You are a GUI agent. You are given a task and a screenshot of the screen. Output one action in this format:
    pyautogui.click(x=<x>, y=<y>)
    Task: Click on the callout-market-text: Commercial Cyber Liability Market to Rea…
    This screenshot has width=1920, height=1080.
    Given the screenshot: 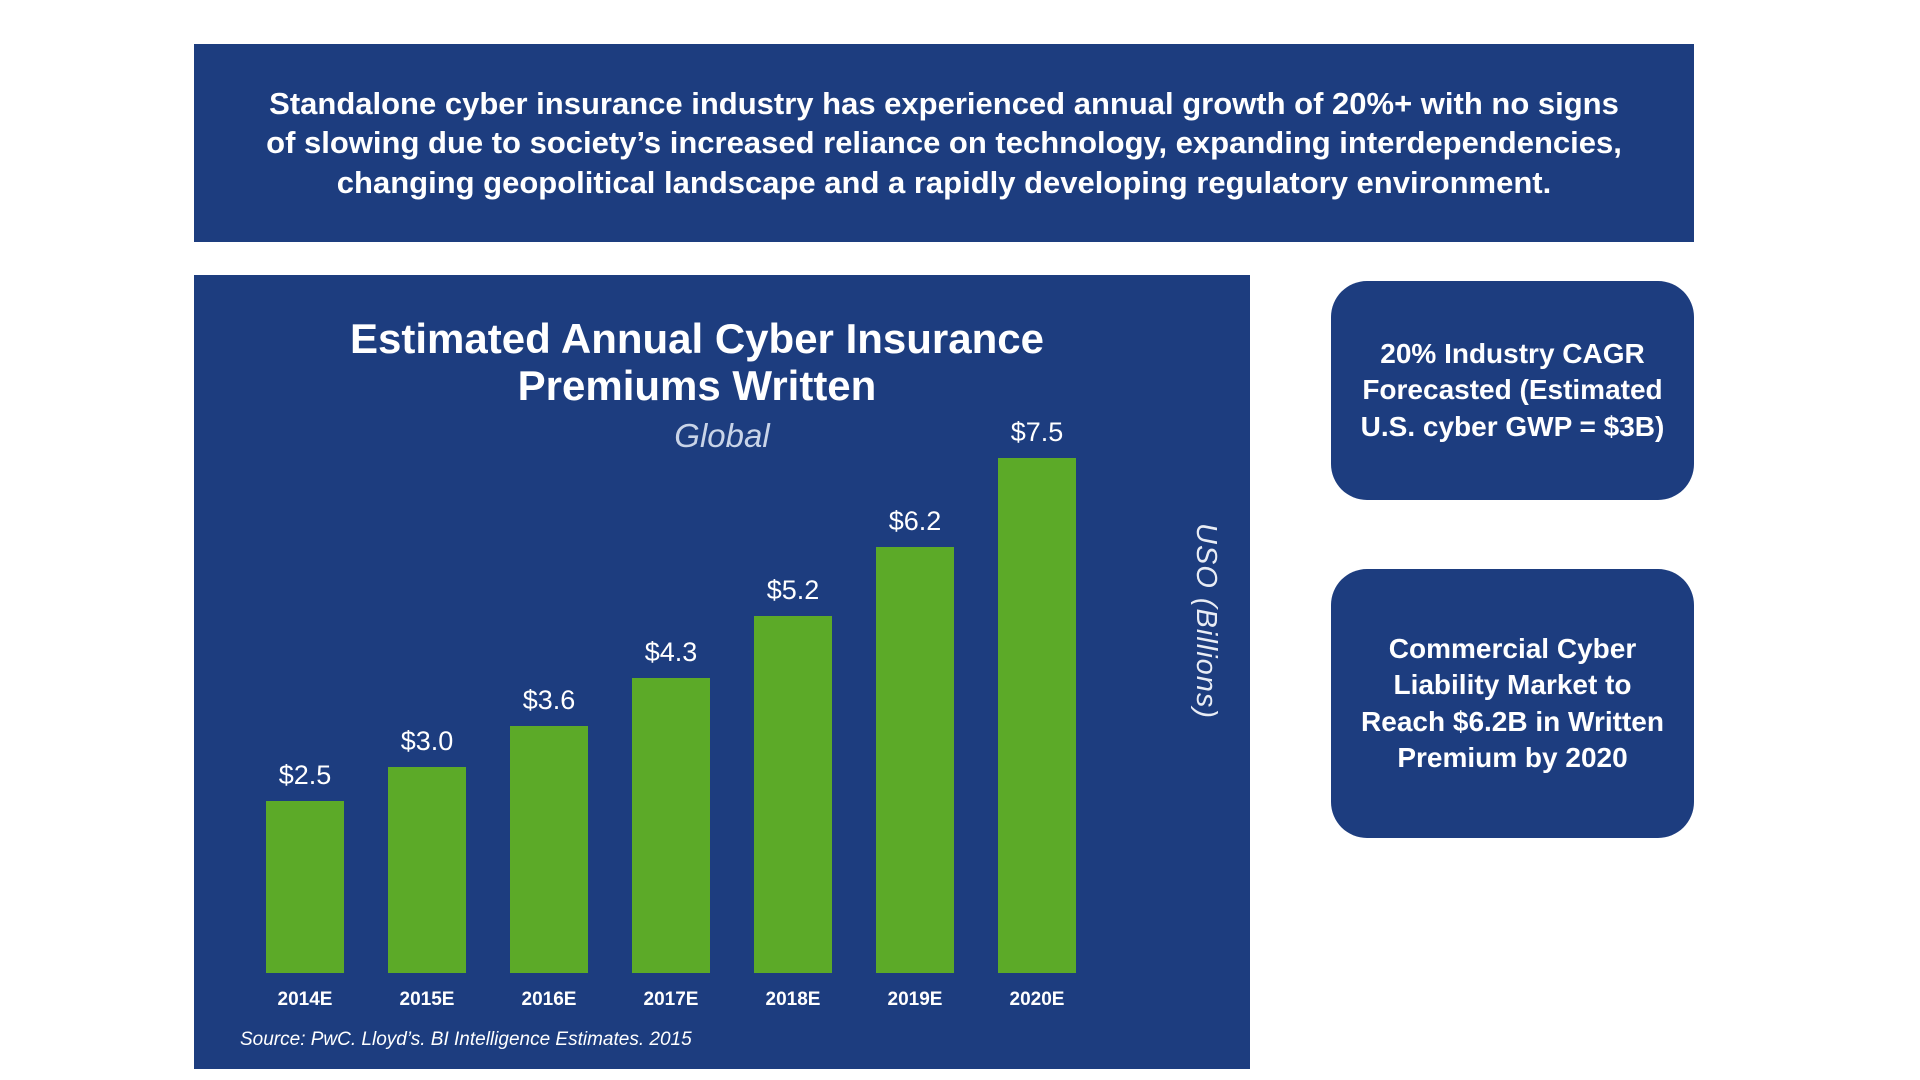 What is the action you would take?
    pyautogui.click(x=1512, y=702)
    